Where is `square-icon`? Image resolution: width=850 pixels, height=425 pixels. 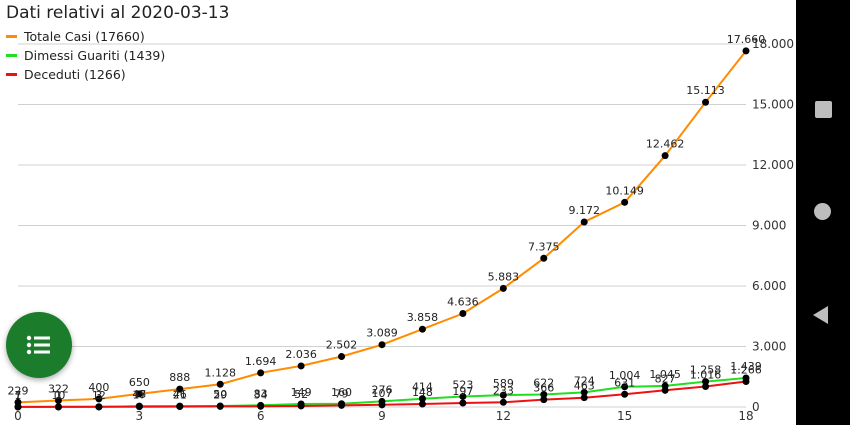 square-icon is located at coordinates (823, 109).